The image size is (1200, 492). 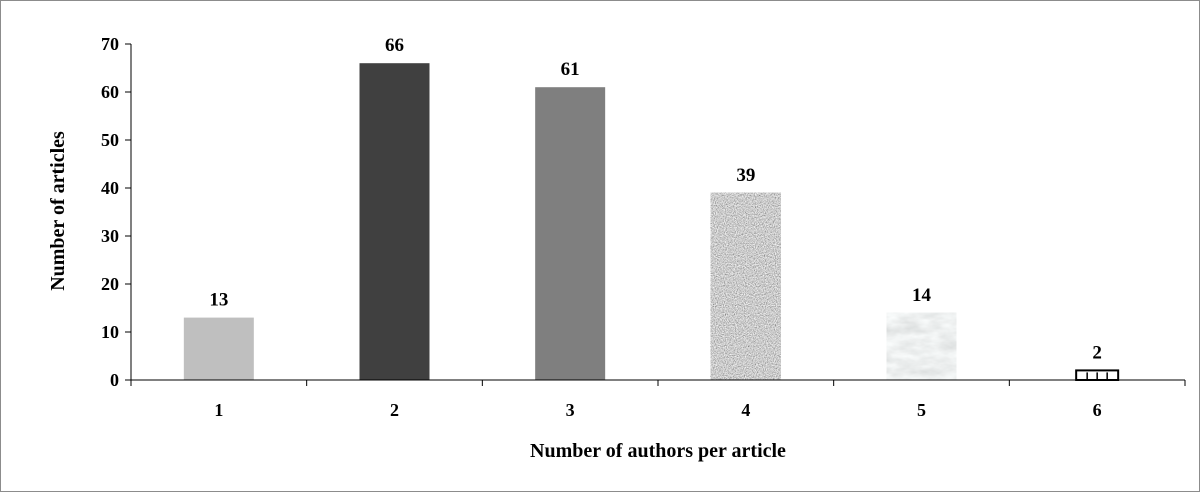 What do you see at coordinates (218, 300) in the screenshot?
I see `data-label-1: 13` at bounding box center [218, 300].